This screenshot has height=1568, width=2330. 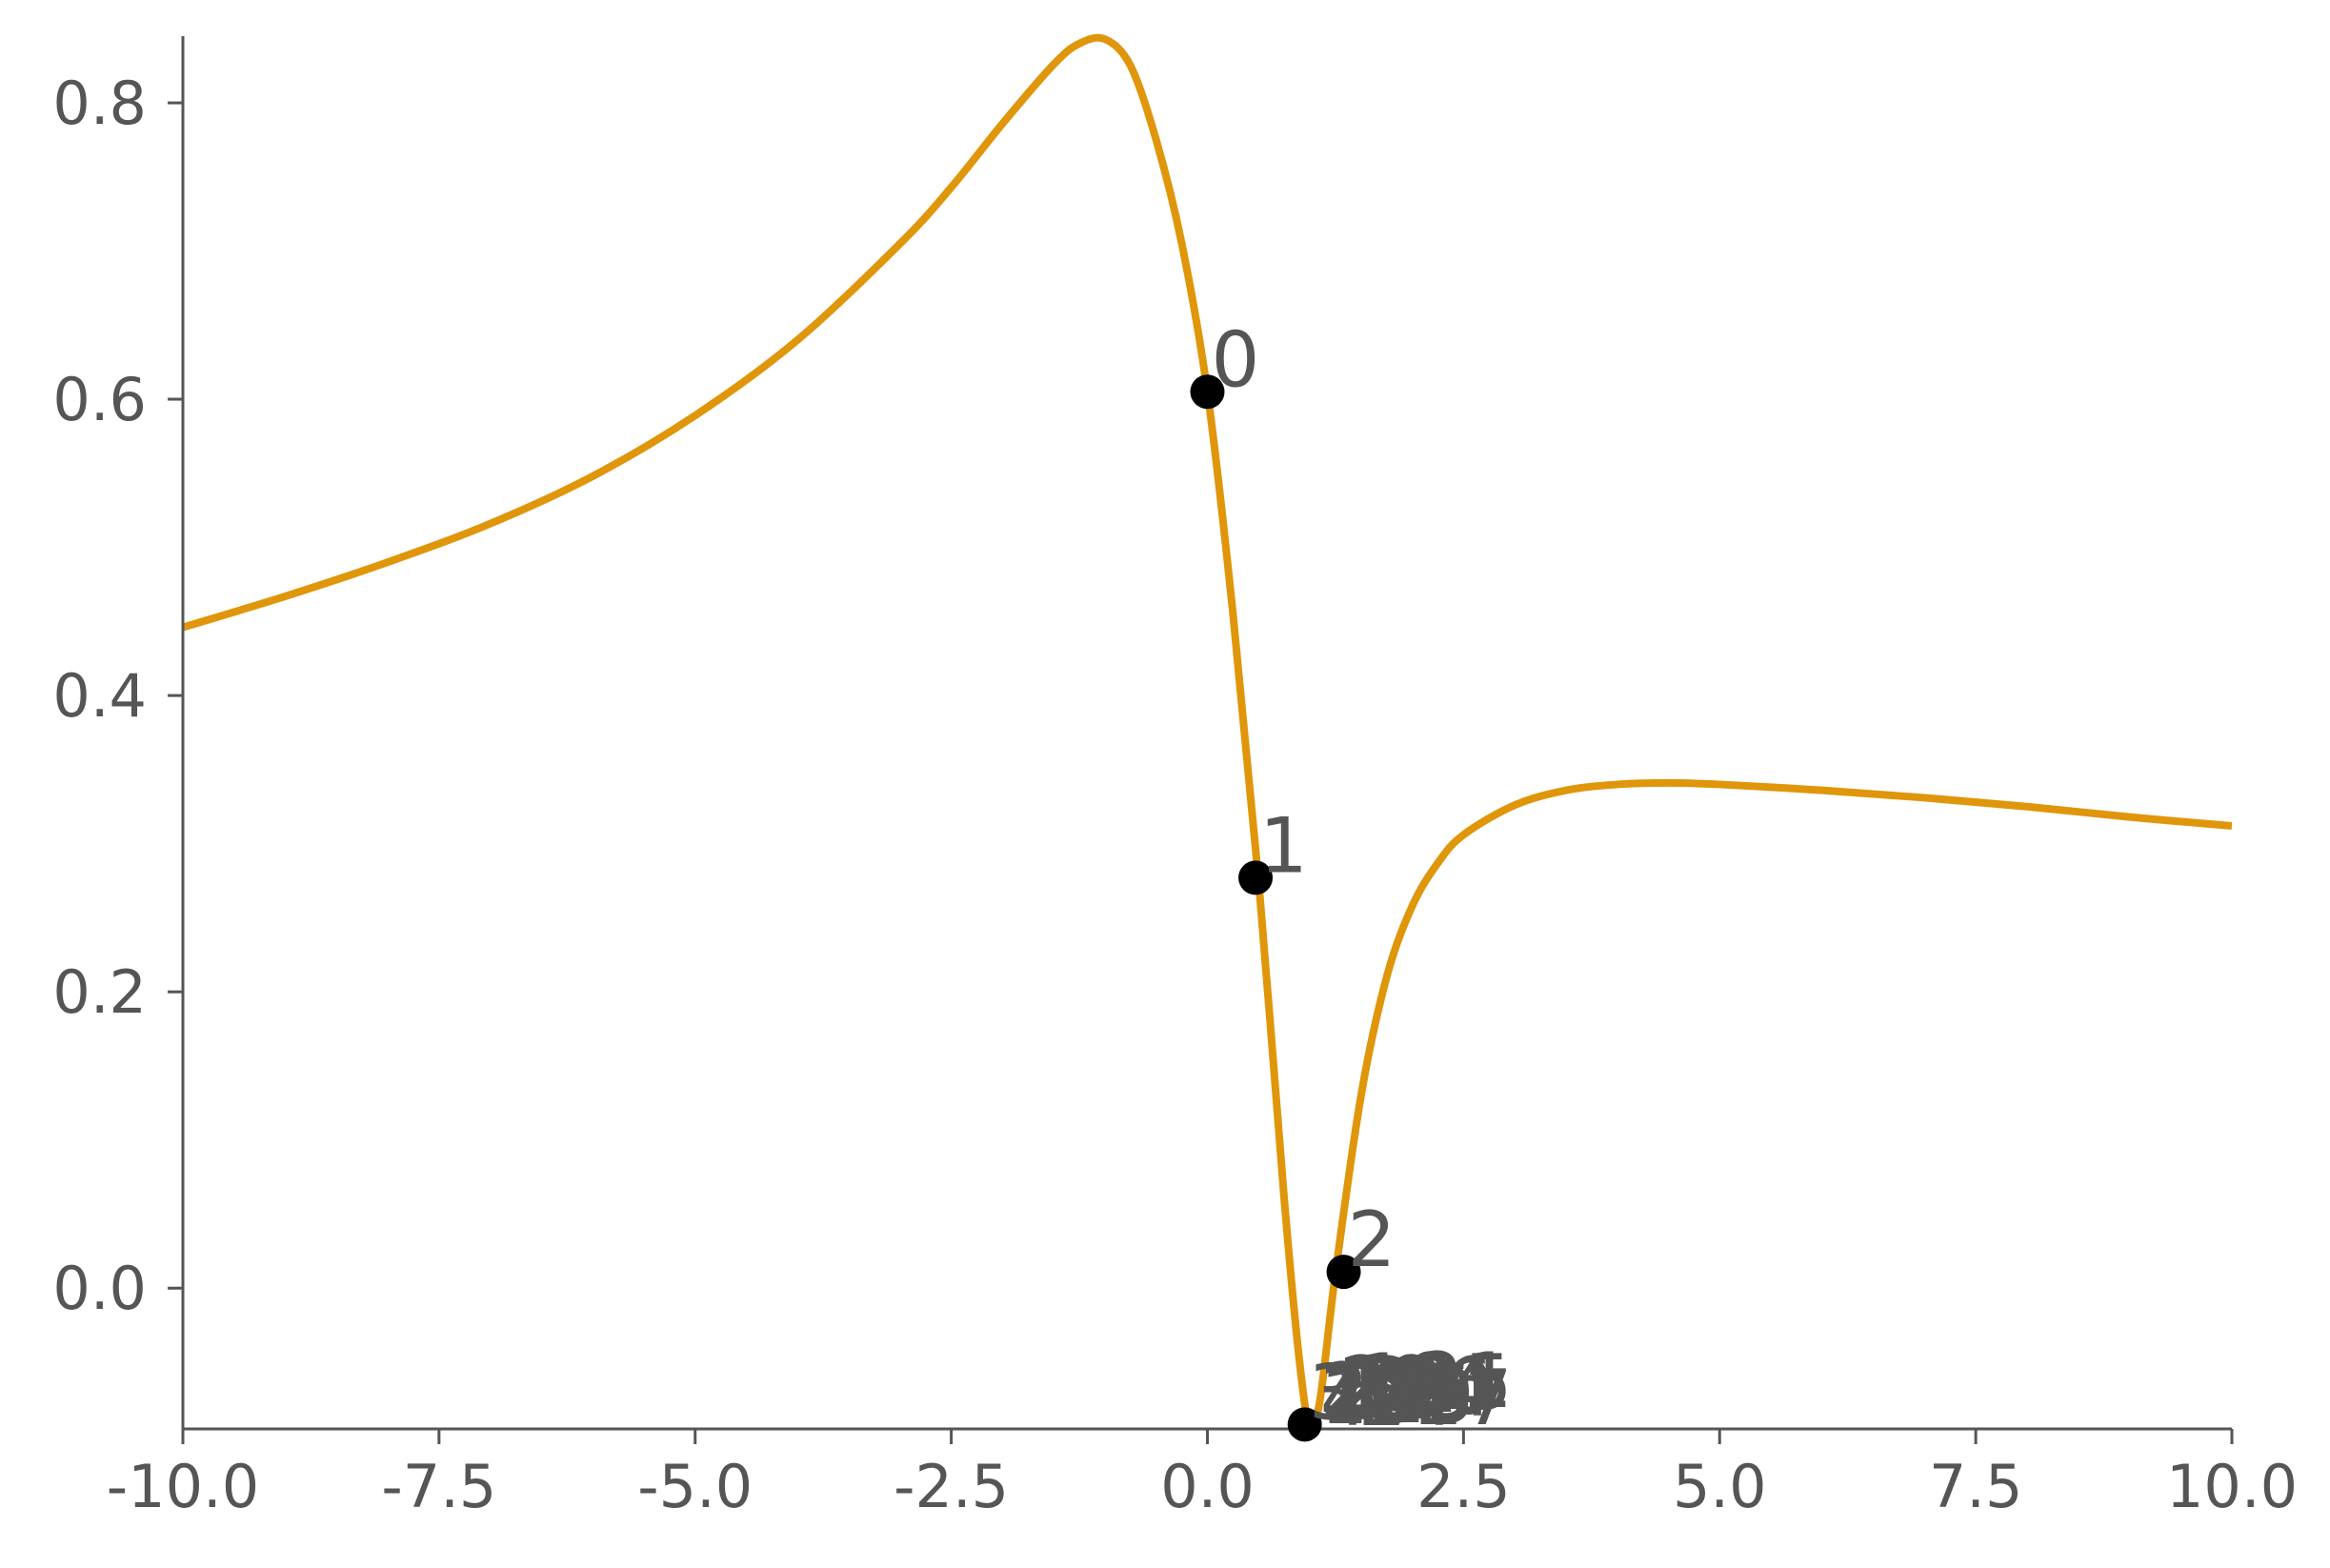 What do you see at coordinates (951, 1486) in the screenshot?
I see `x-tick-label: -2.5` at bounding box center [951, 1486].